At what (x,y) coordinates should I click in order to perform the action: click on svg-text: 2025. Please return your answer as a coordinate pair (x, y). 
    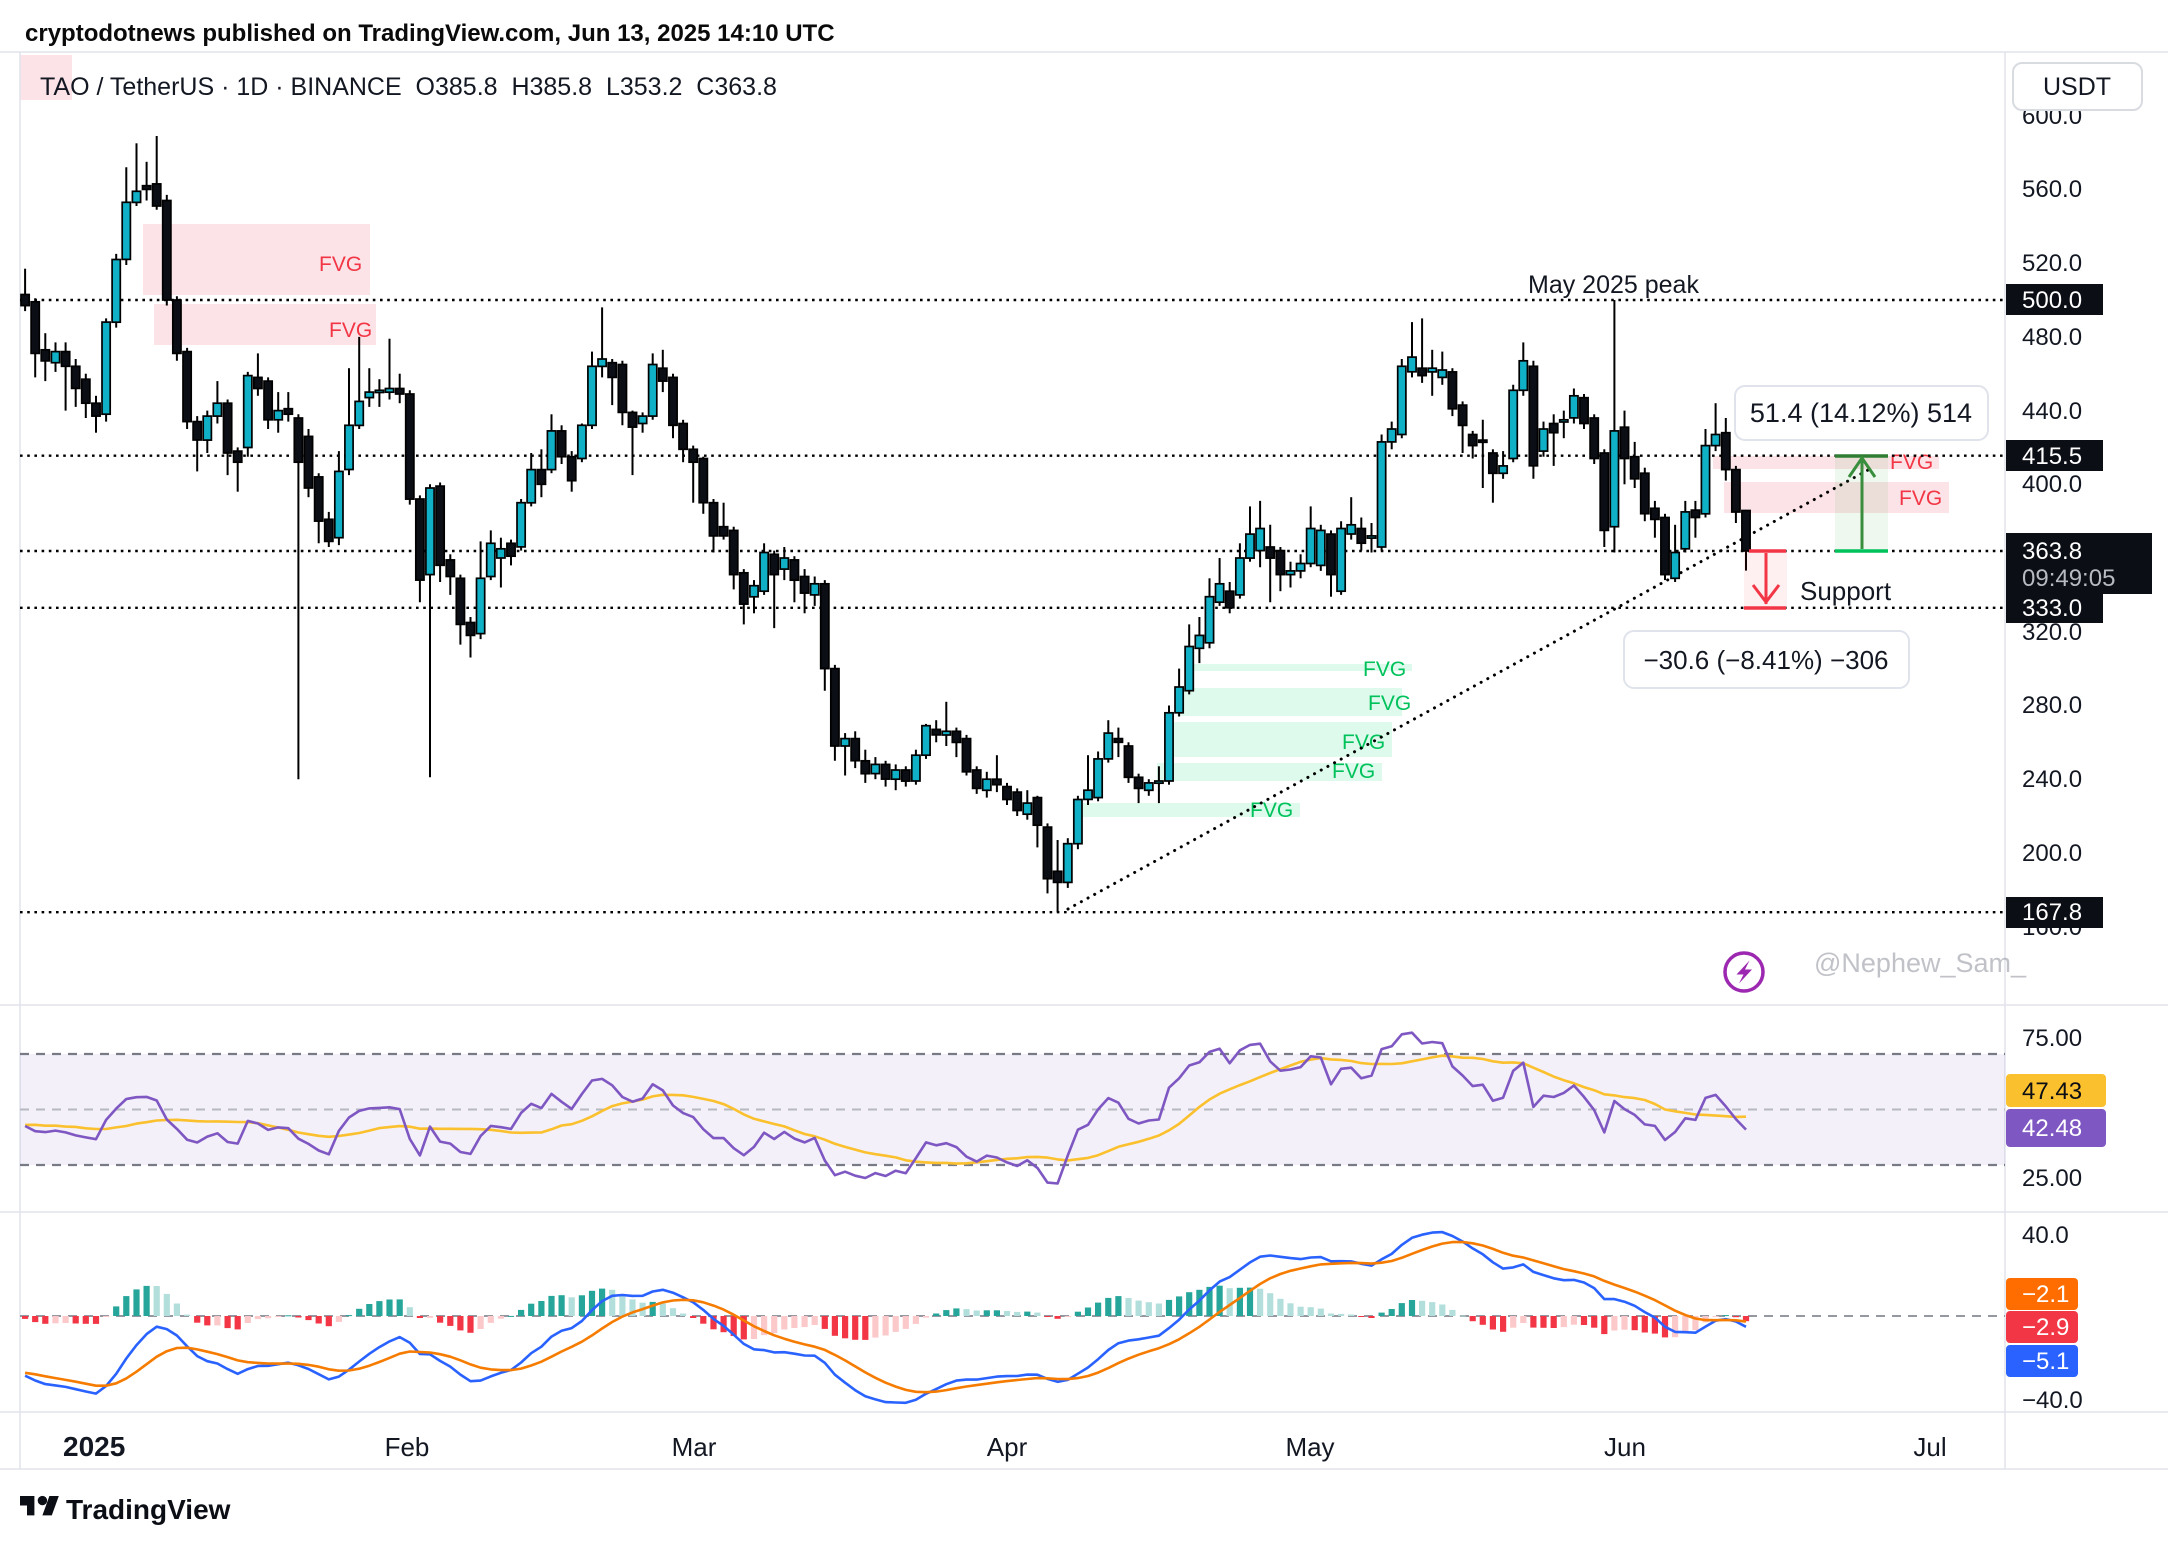
    Looking at the image, I should click on (94, 1446).